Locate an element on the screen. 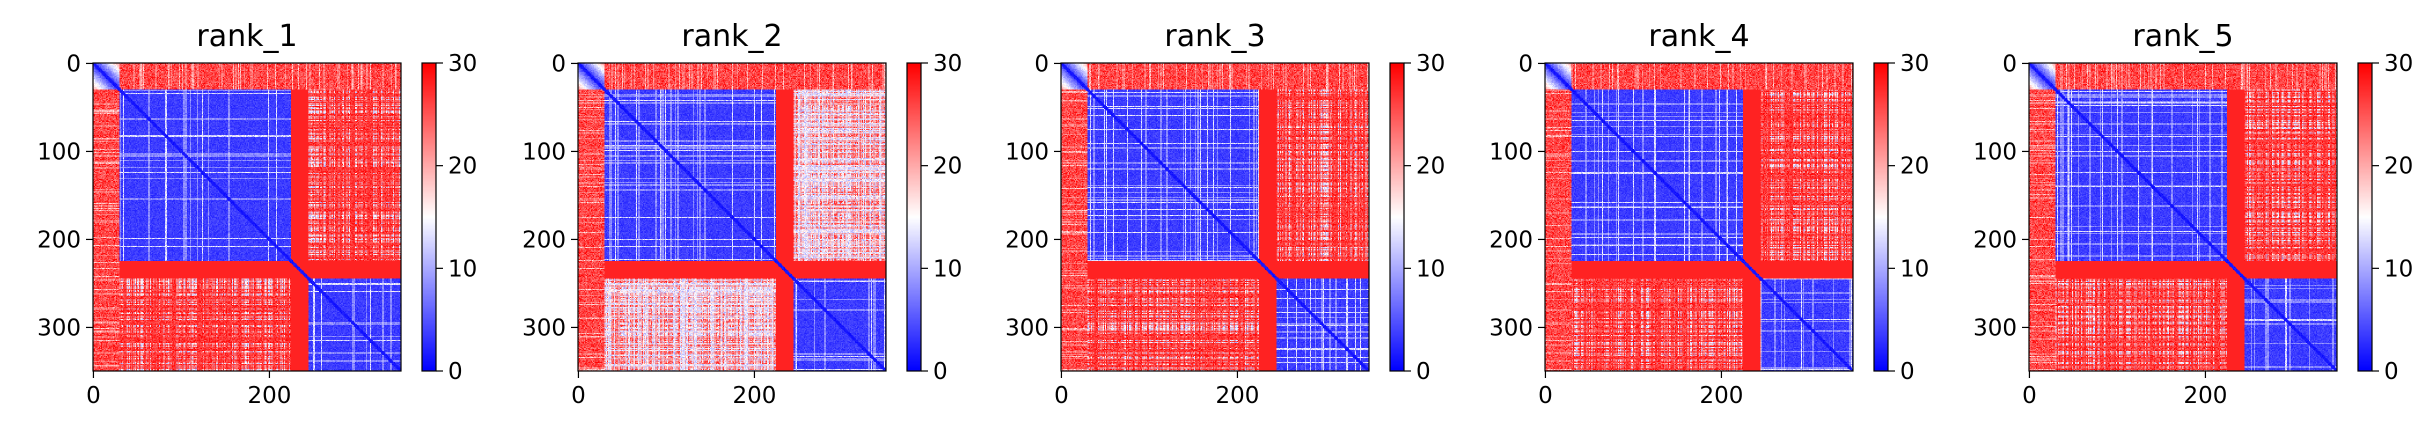  panel-title: rank_5 is located at coordinates (2182, 36).